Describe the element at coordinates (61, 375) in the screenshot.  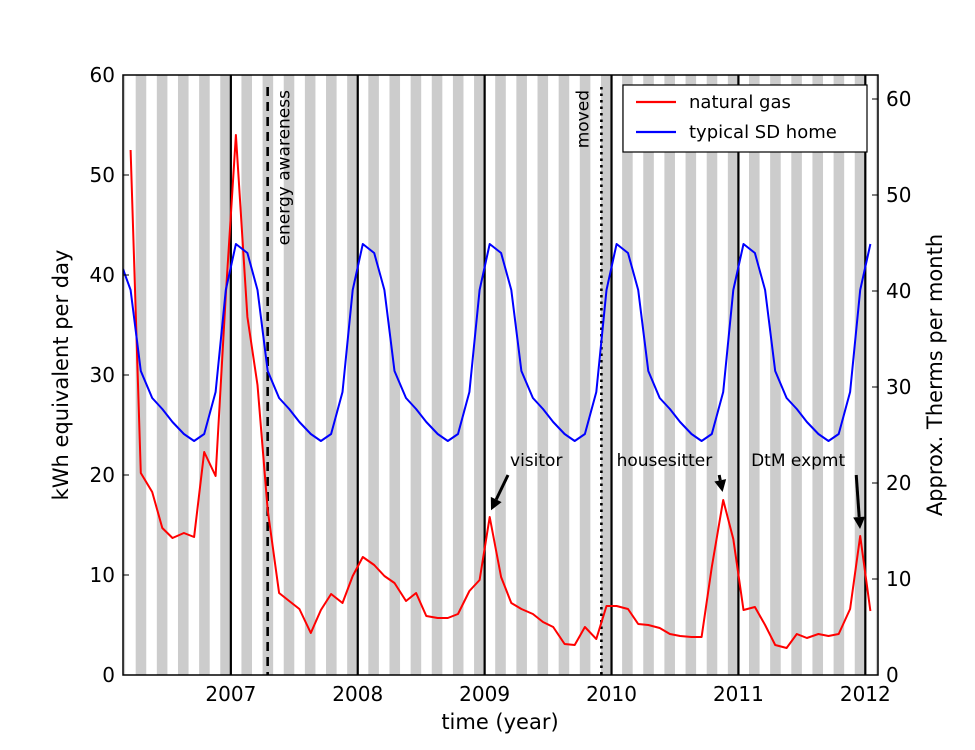
I see `y-axis-label: kWh equivalent per day` at that location.